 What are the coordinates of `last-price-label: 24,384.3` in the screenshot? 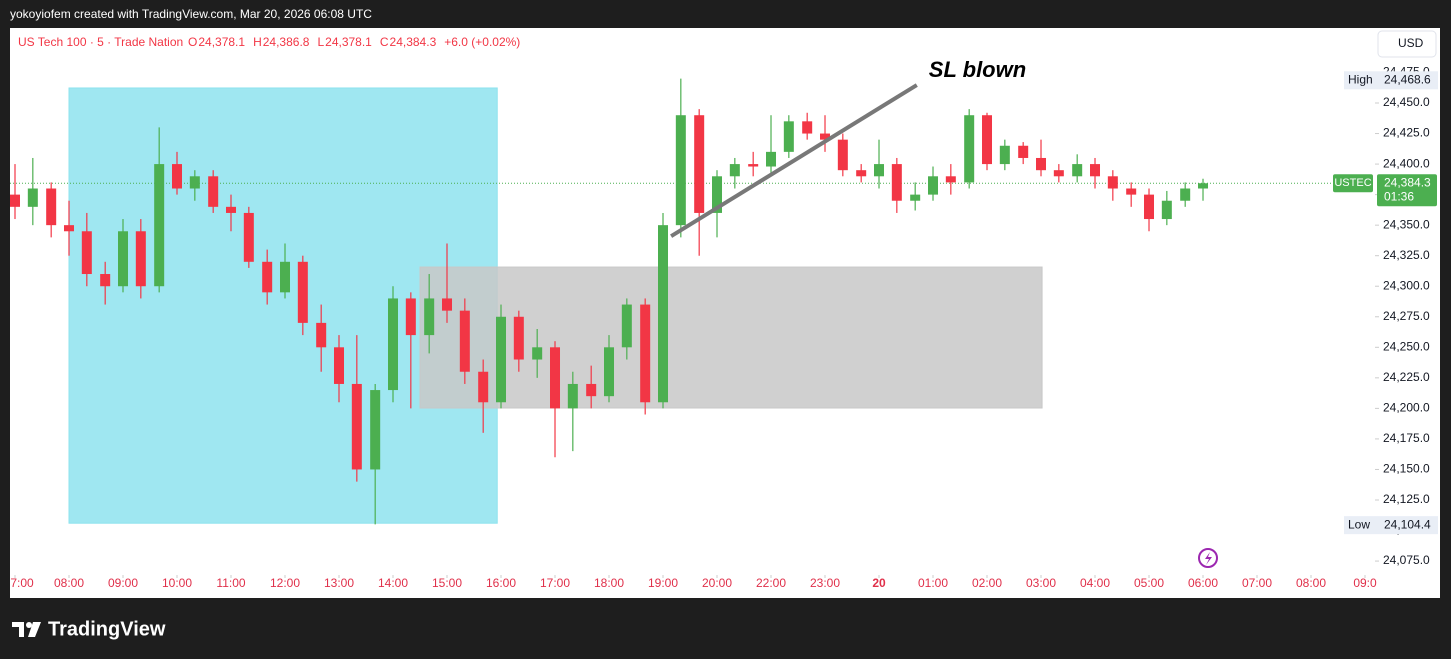 It's located at (1407, 182).